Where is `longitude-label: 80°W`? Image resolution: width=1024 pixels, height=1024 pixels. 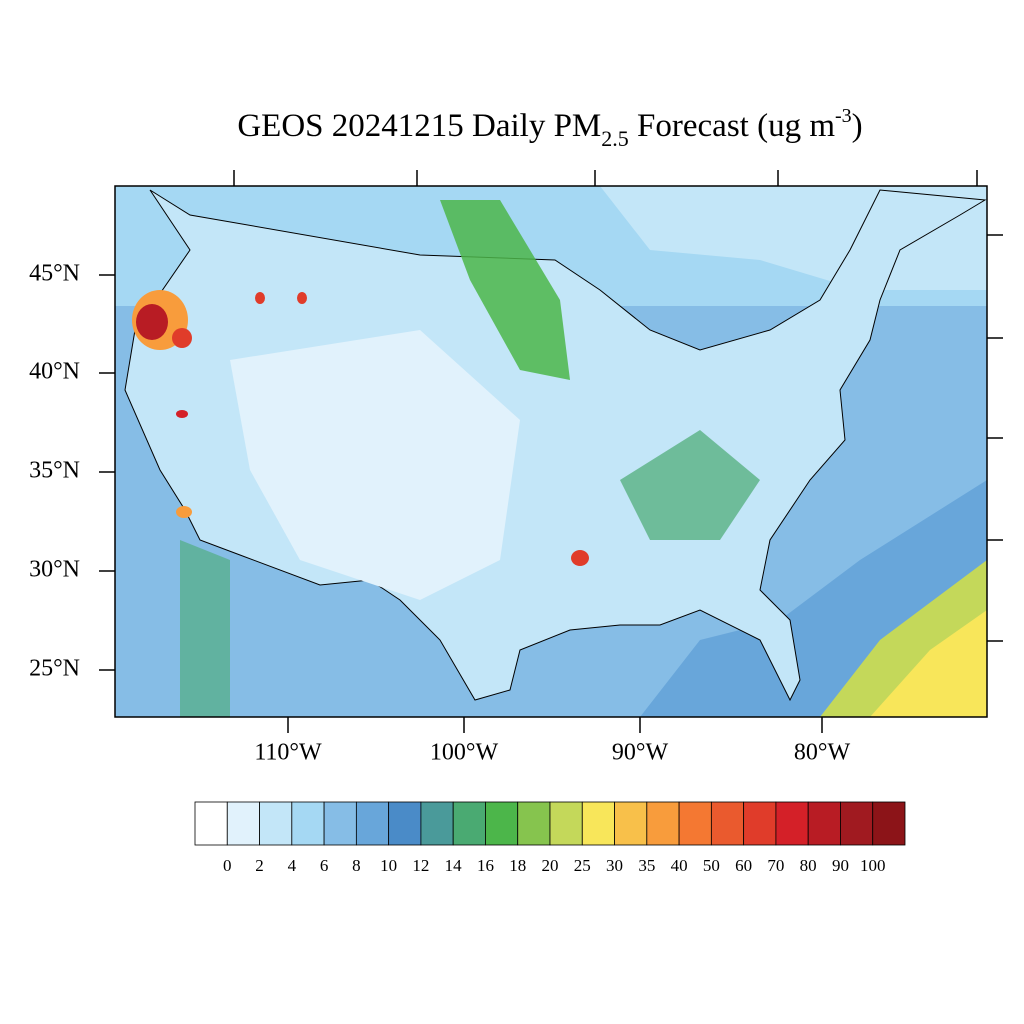 longitude-label: 80°W is located at coordinates (822, 753).